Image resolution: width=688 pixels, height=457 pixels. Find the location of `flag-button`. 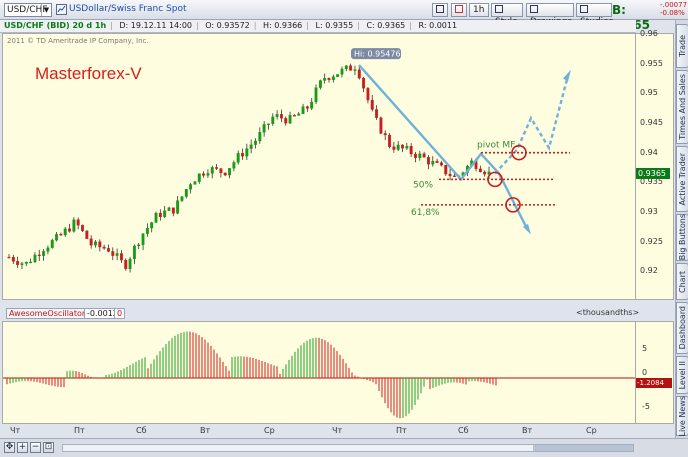

flag-button is located at coordinates (459, 10).